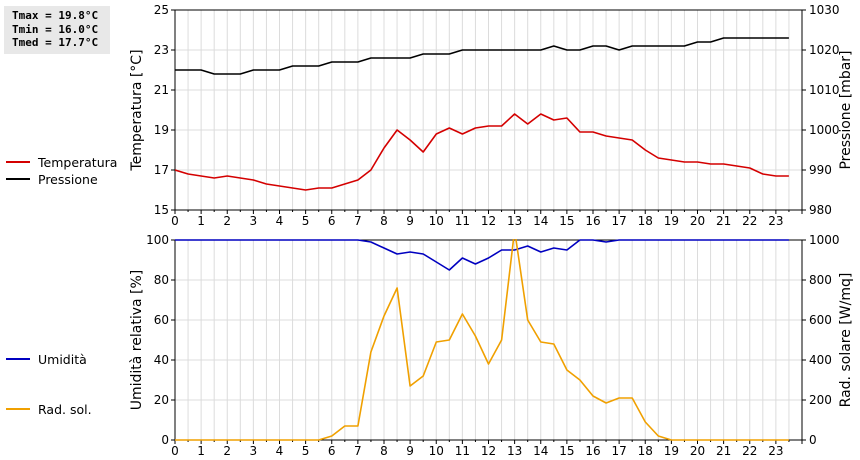  I want to click on legend-pressione: Pressione, so click(52, 179).